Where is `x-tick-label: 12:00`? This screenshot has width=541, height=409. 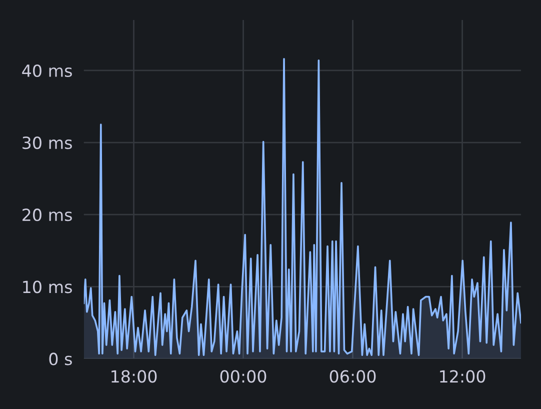 x-tick-label: 12:00 is located at coordinates (463, 376).